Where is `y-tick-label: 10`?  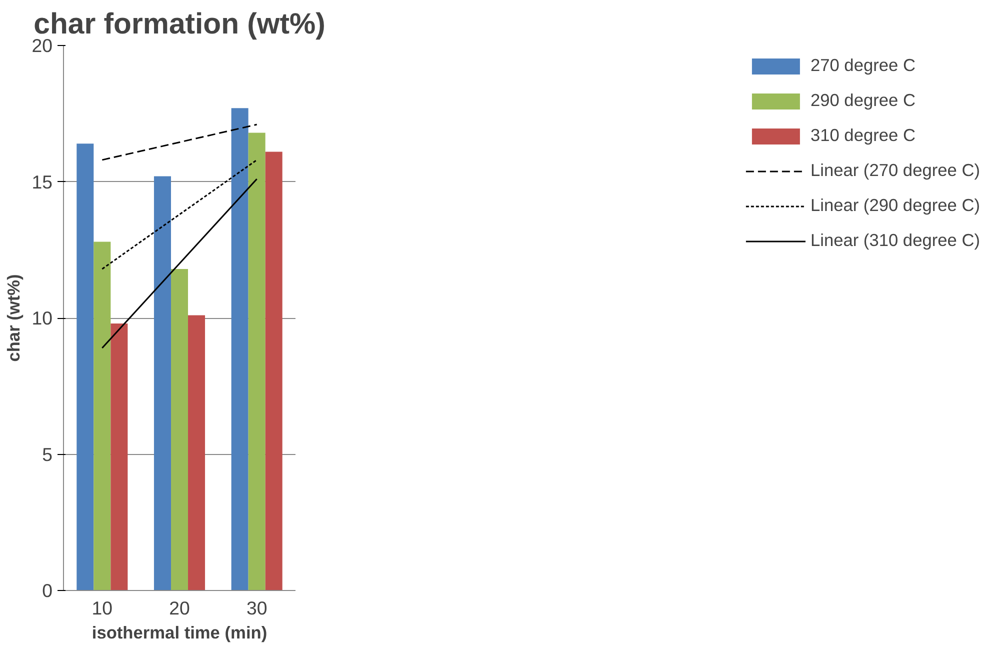
y-tick-label: 10 is located at coordinates (42, 318).